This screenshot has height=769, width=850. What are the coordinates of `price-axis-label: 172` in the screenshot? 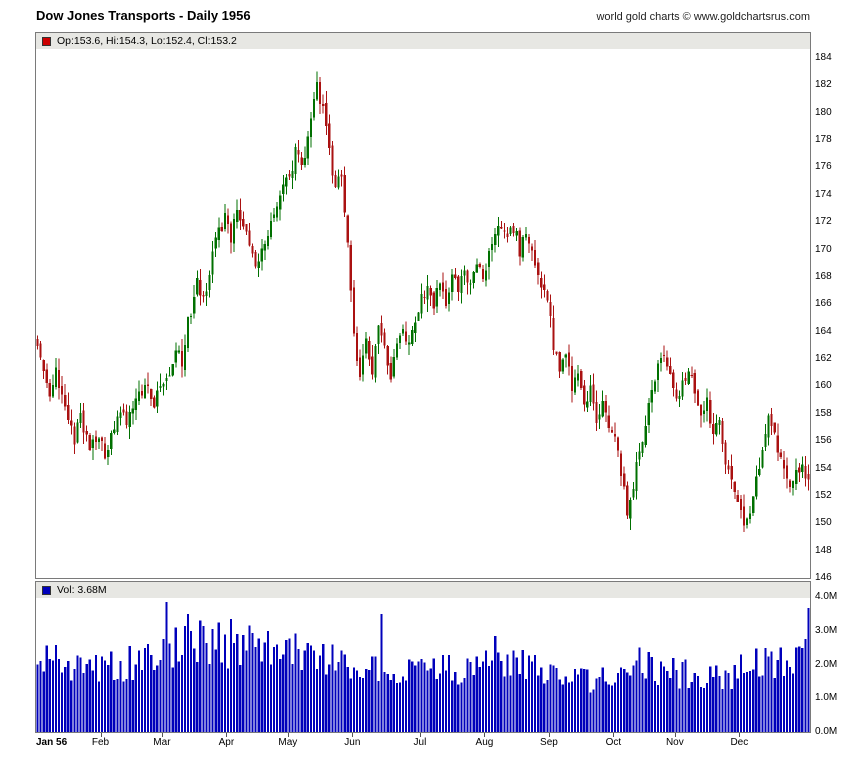 It's located at (823, 222).